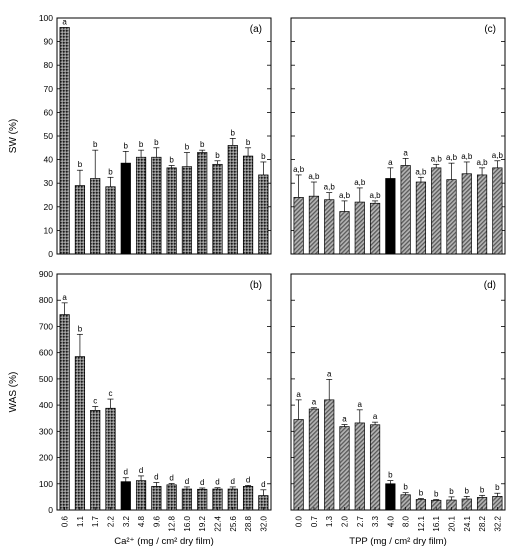  I want to click on x-tick-label: 28.2, so click(482, 523).